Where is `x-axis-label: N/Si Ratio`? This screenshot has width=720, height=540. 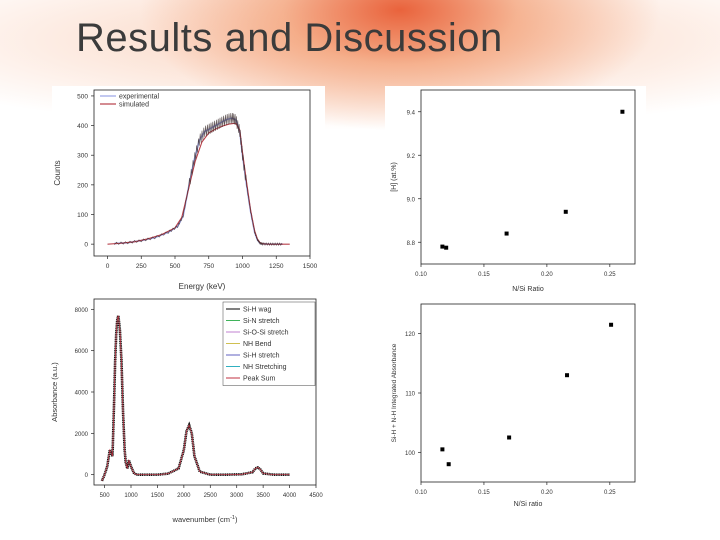
x-axis-label: N/Si Ratio is located at coordinates (528, 289).